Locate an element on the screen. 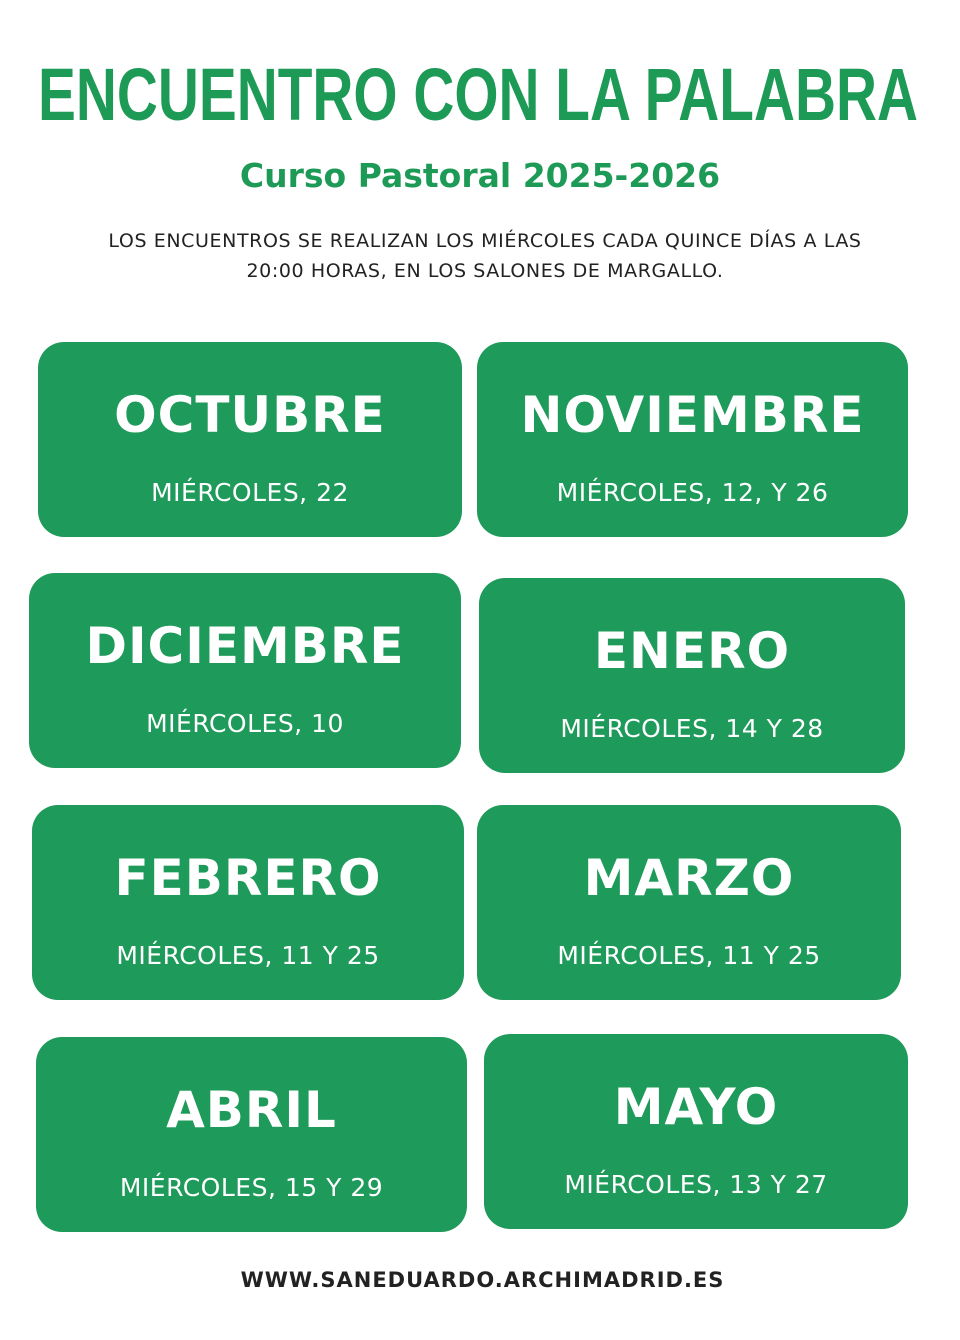  month-card: ABRIL MIÉRCOLES, 15 Y 29 is located at coordinates (251, 1134).